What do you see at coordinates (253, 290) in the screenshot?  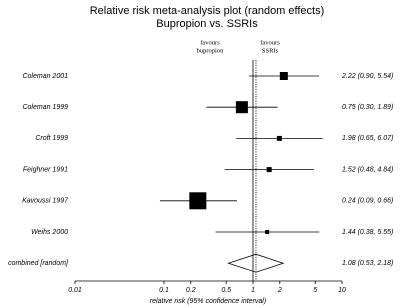 I see `x-tick-label: 1` at bounding box center [253, 290].